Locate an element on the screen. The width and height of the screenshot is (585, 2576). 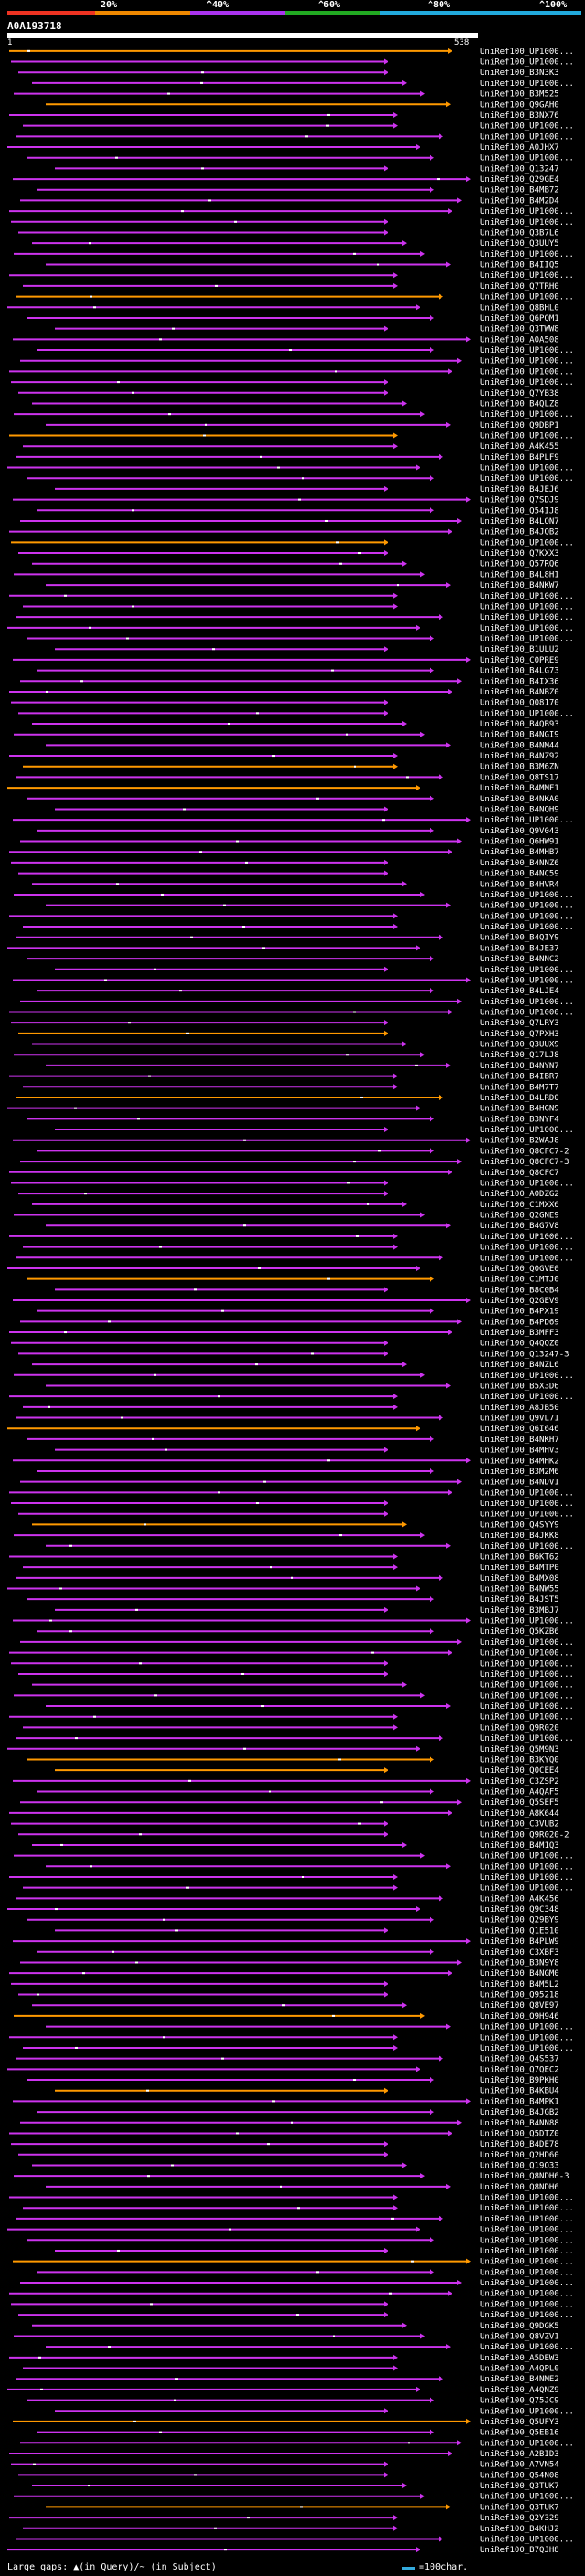
hit-label: UniRef100_Q75JC9 is located at coordinates (519, 2401).